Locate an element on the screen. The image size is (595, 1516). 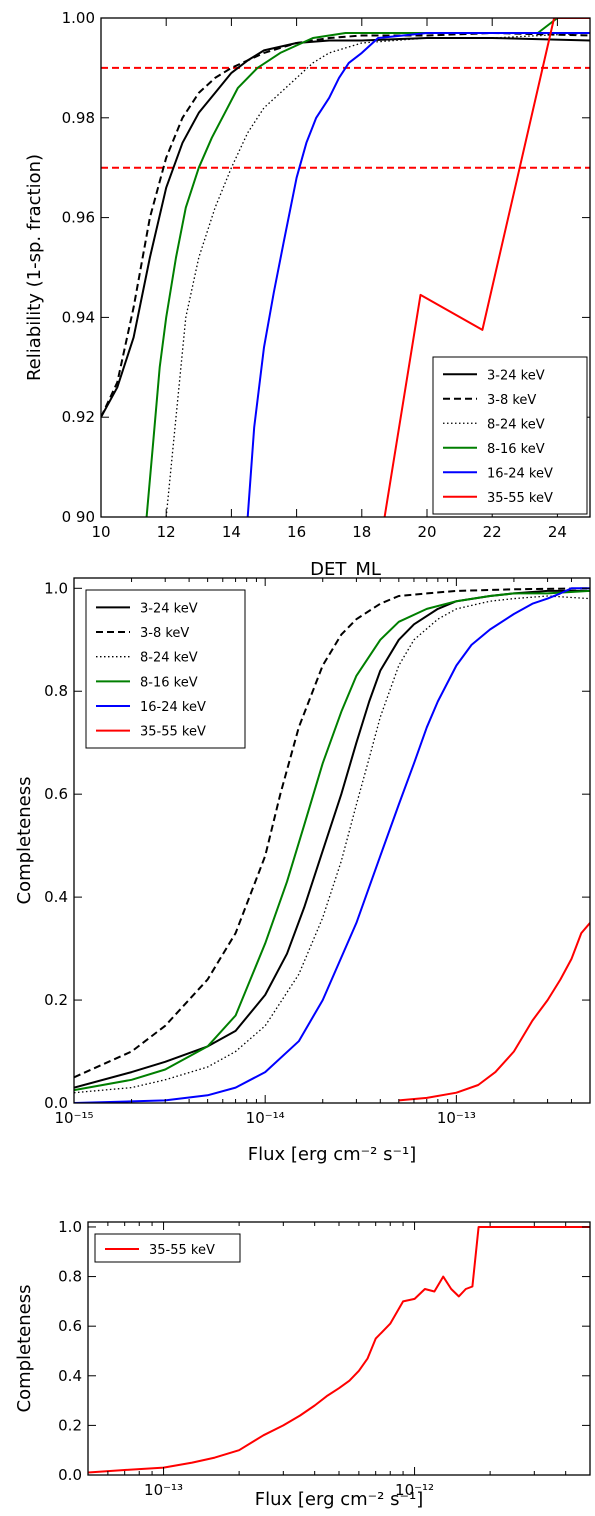
y-tick-label: 0.92 is located at coordinates (78, 417).